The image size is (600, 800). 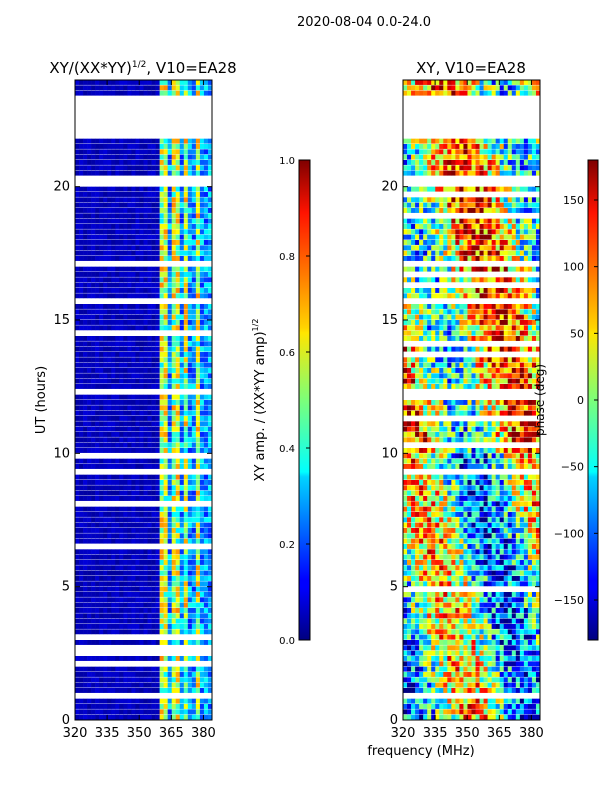 What do you see at coordinates (61, 320) in the screenshot?
I see `y-tick-label: 15` at bounding box center [61, 320].